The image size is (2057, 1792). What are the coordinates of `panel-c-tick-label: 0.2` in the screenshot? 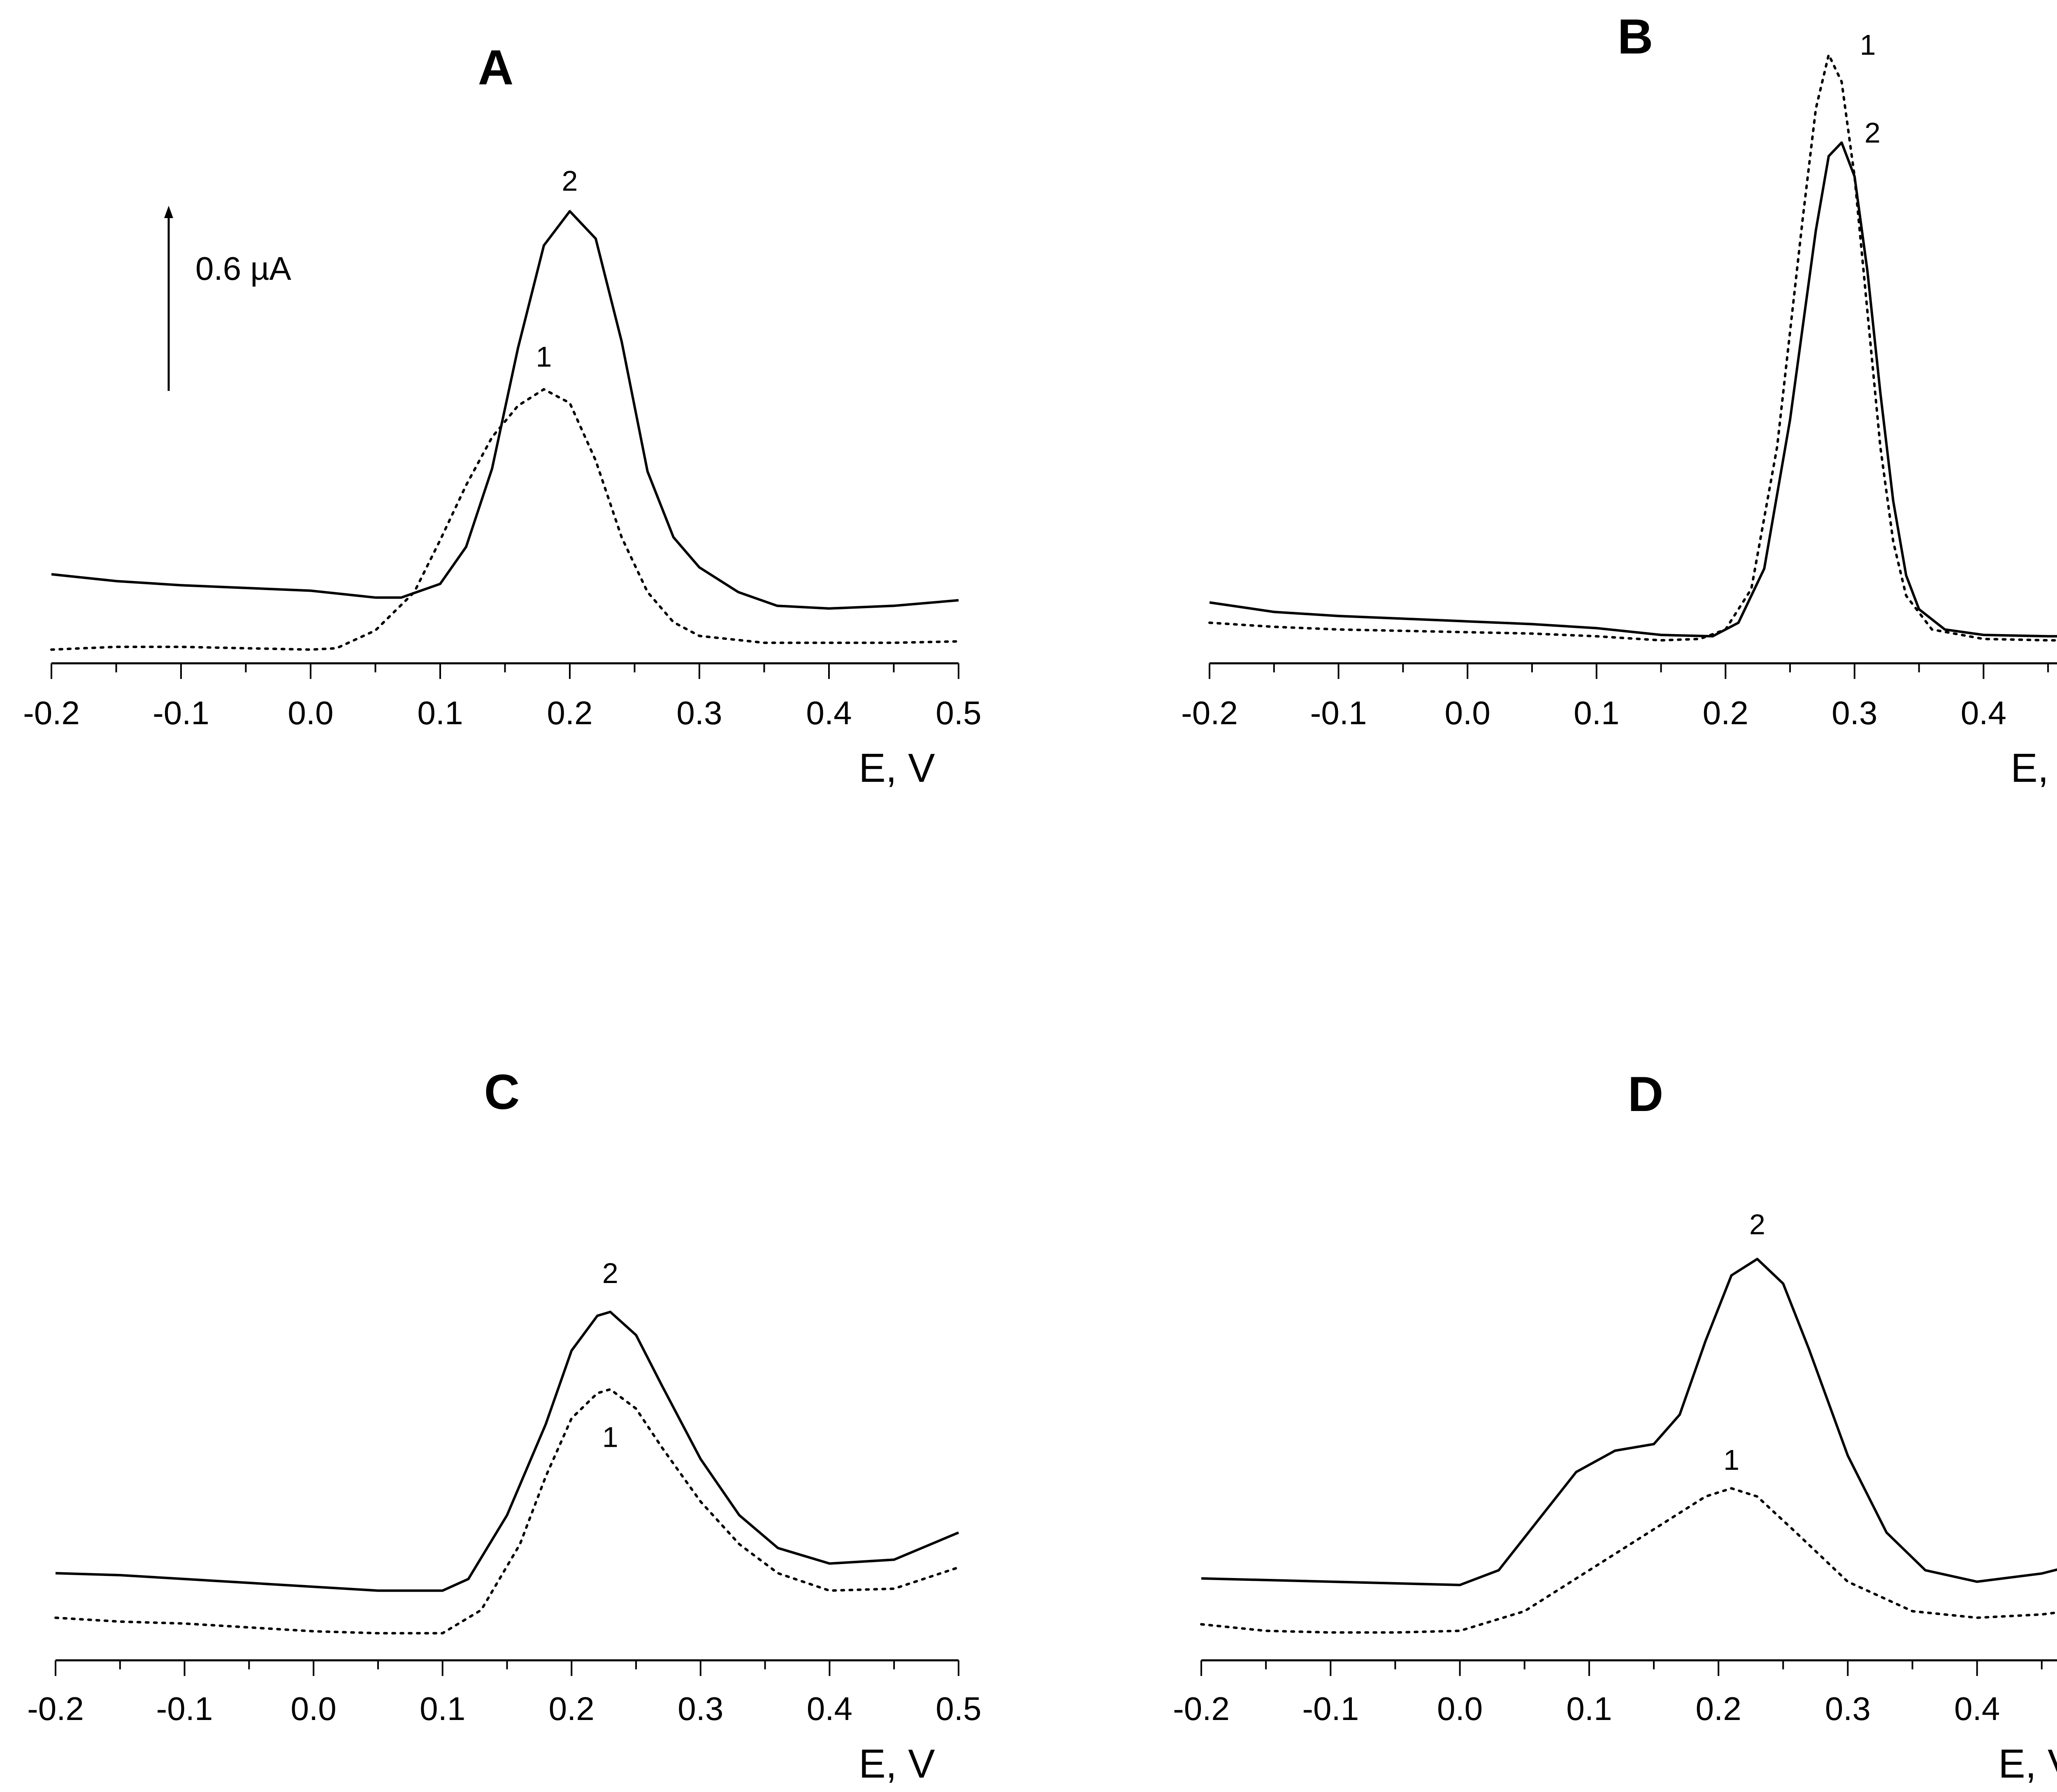 It's located at (571, 1708).